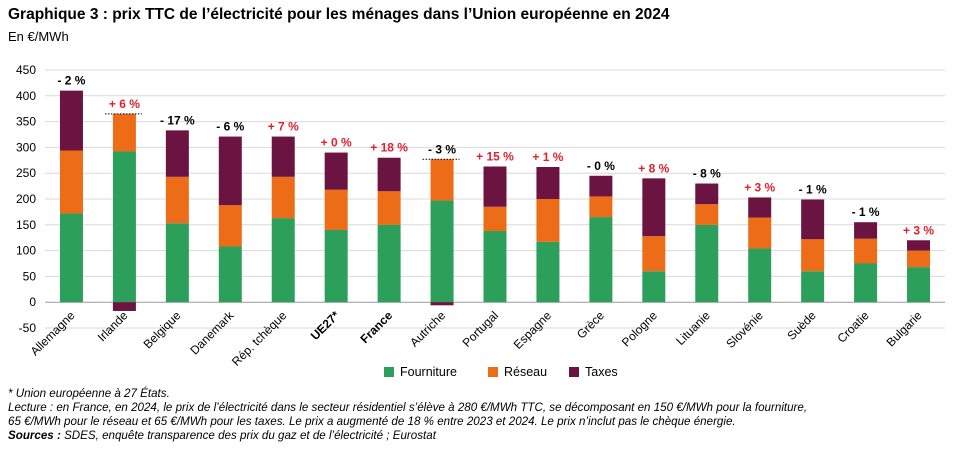 This screenshot has width=960, height=454. What do you see at coordinates (89, 393) in the screenshot?
I see `footnote: * Union européenne à 27 États.` at bounding box center [89, 393].